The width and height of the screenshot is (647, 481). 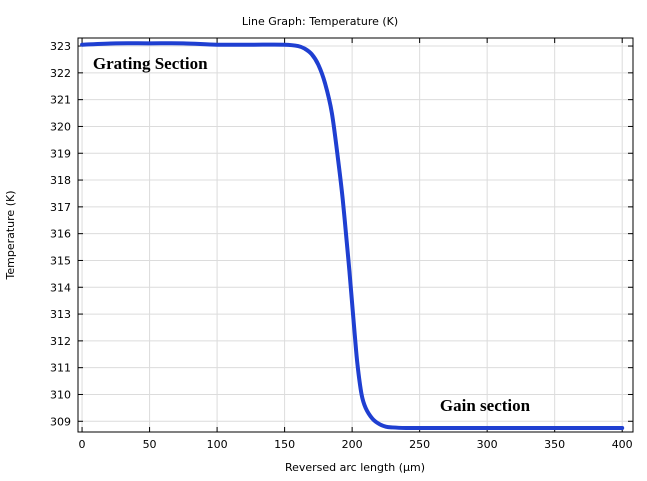 What do you see at coordinates (60, 368) in the screenshot?
I see `y-tick-label: 311` at bounding box center [60, 368].